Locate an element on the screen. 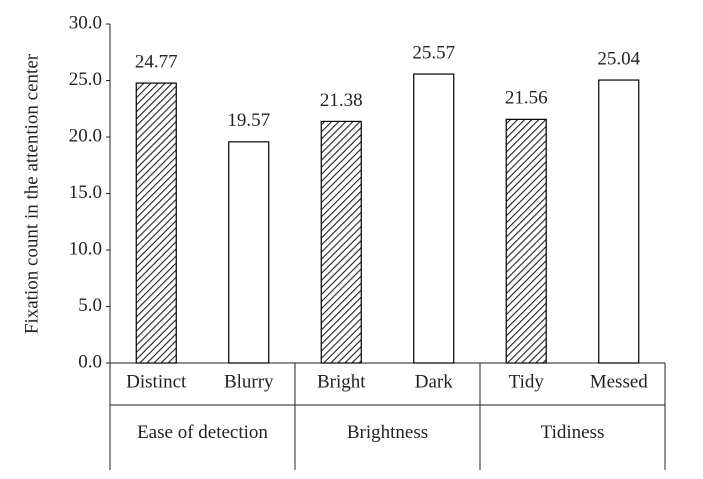 This screenshot has height=479, width=703. x-tick-label: Bright is located at coordinates (341, 381).